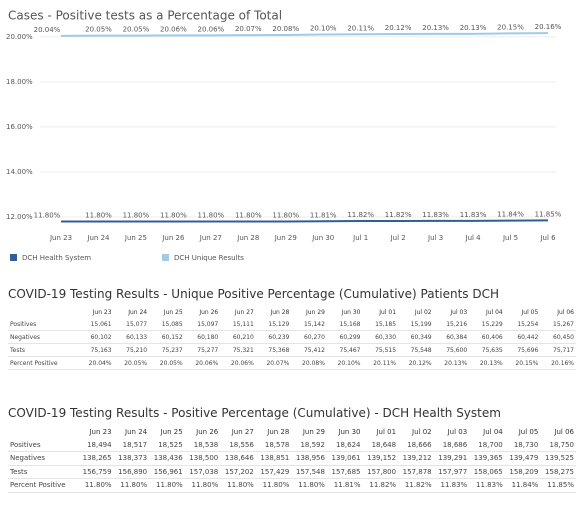  Describe the element at coordinates (487, 485) in the screenshot. I see `table-cell: 11.83%` at that location.